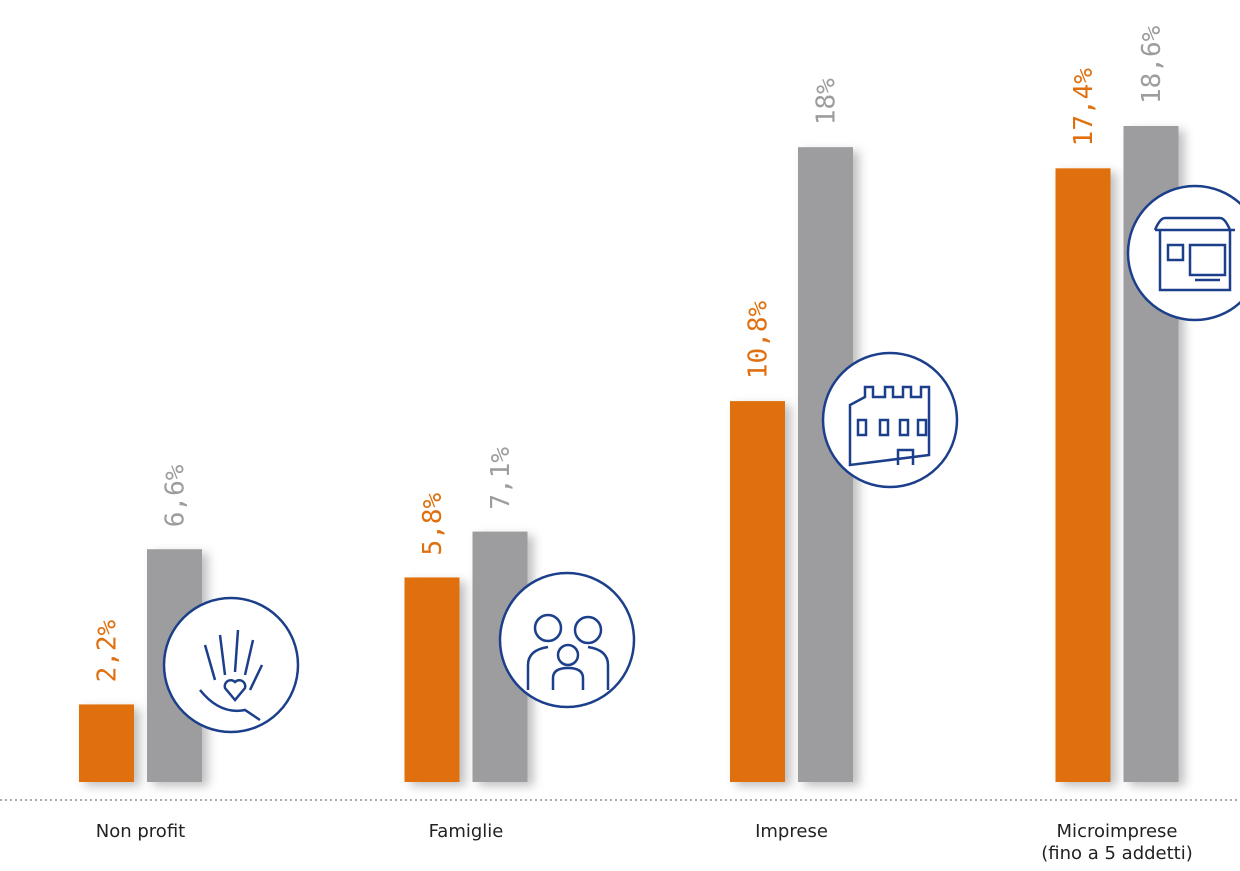 The width and height of the screenshot is (1240, 871). What do you see at coordinates (231, 665) in the screenshot?
I see `icon-hand` at bounding box center [231, 665].